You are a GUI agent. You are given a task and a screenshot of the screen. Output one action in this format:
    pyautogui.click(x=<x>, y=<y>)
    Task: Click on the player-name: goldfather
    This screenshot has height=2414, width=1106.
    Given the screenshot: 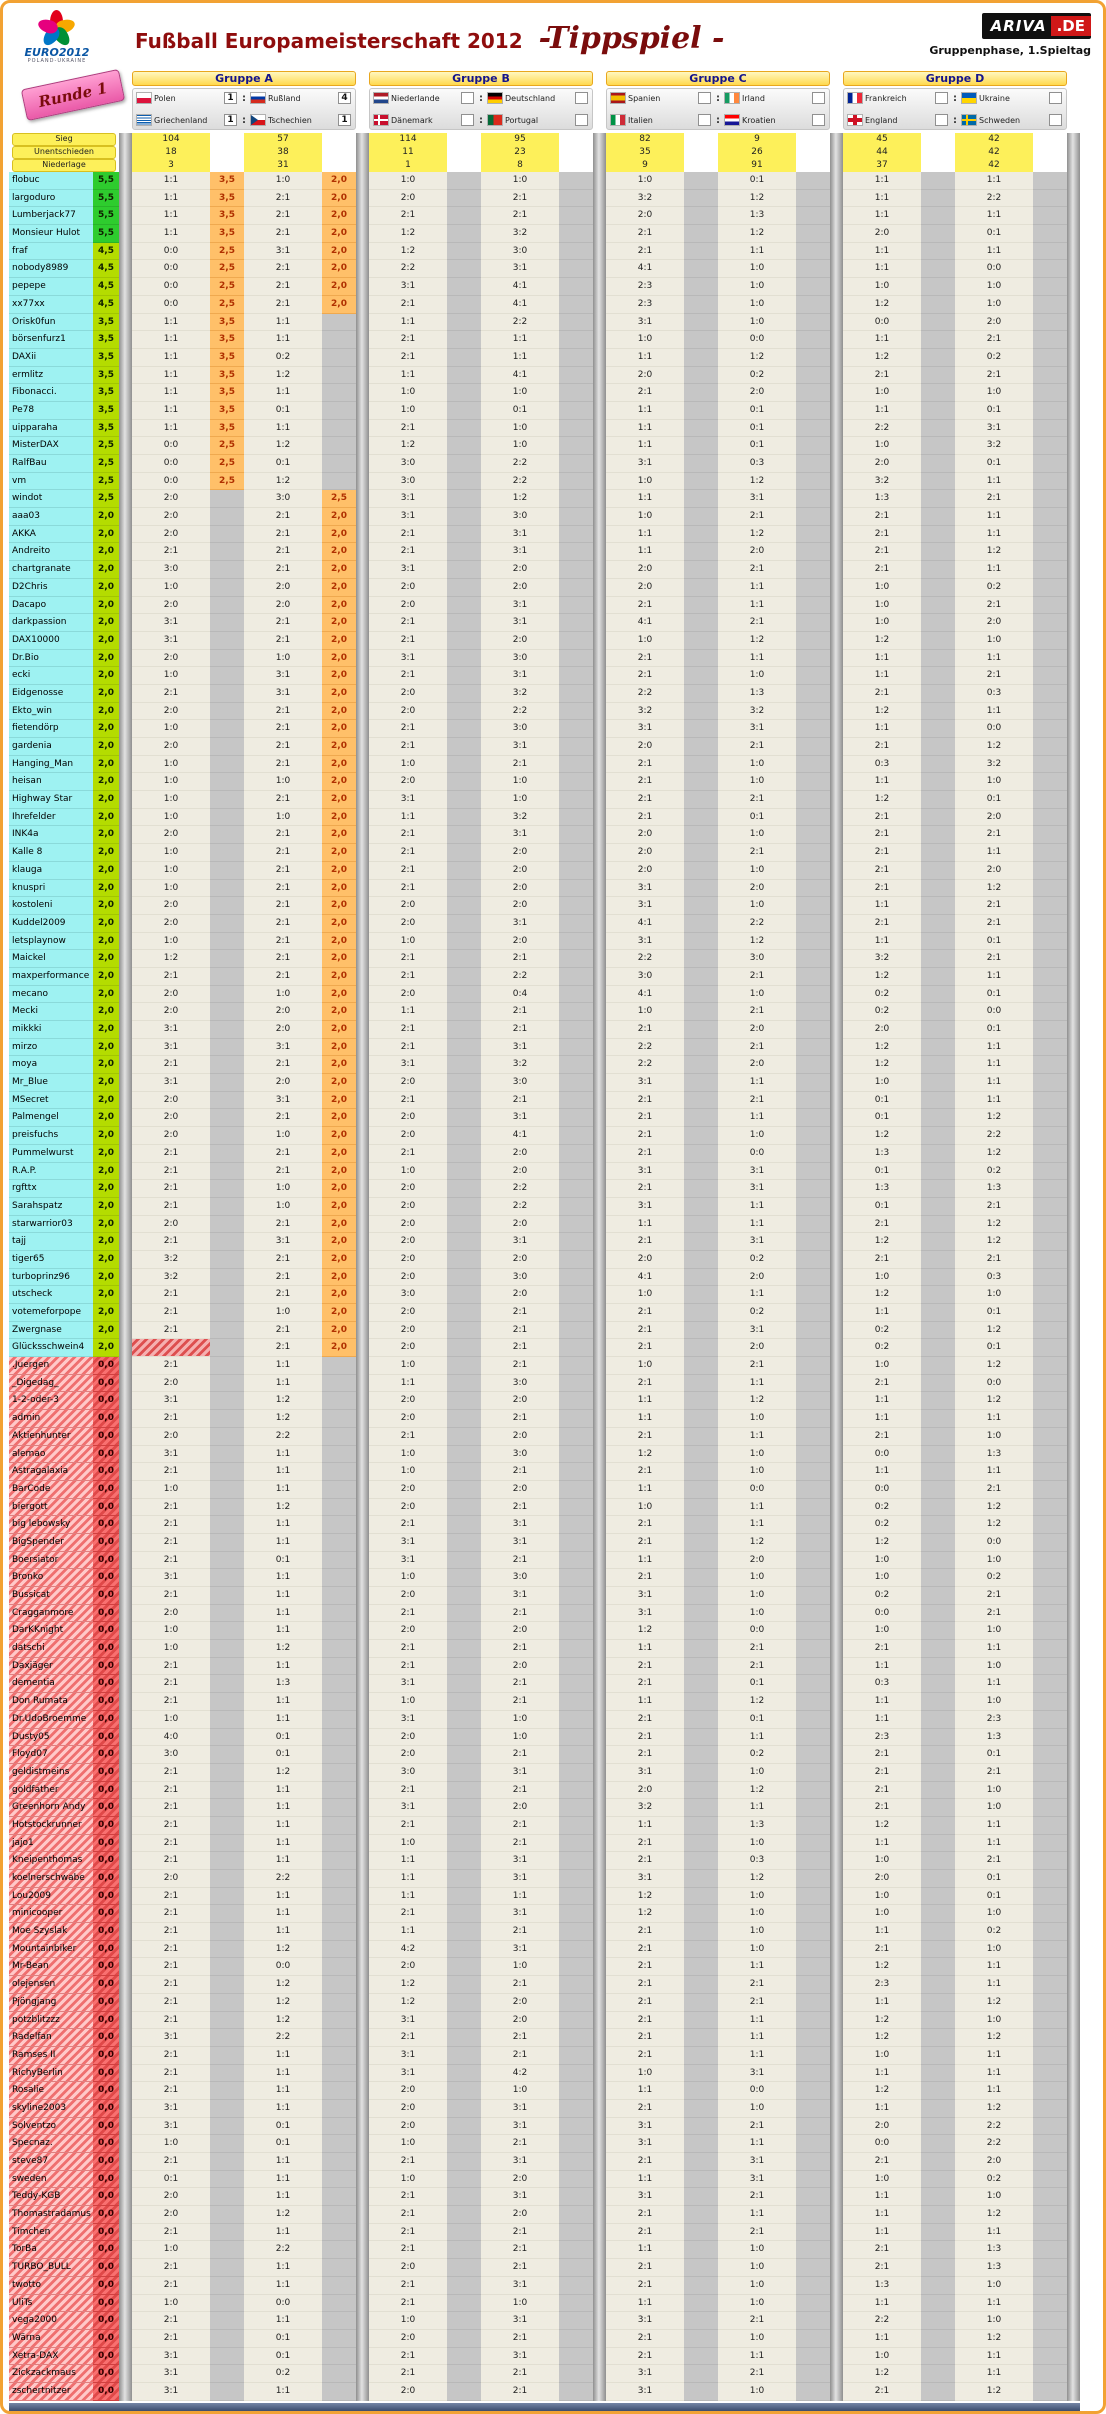 What is the action you would take?
    pyautogui.click(x=51, y=1790)
    